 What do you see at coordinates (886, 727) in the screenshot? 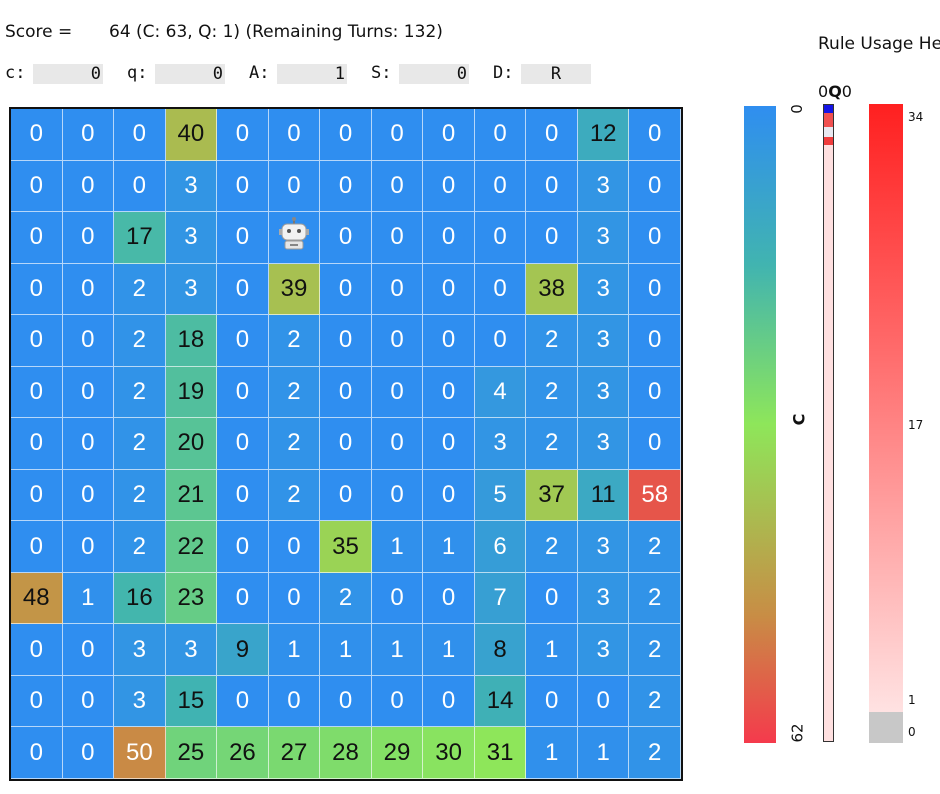
I see `rule-usage-zero-segment` at bounding box center [886, 727].